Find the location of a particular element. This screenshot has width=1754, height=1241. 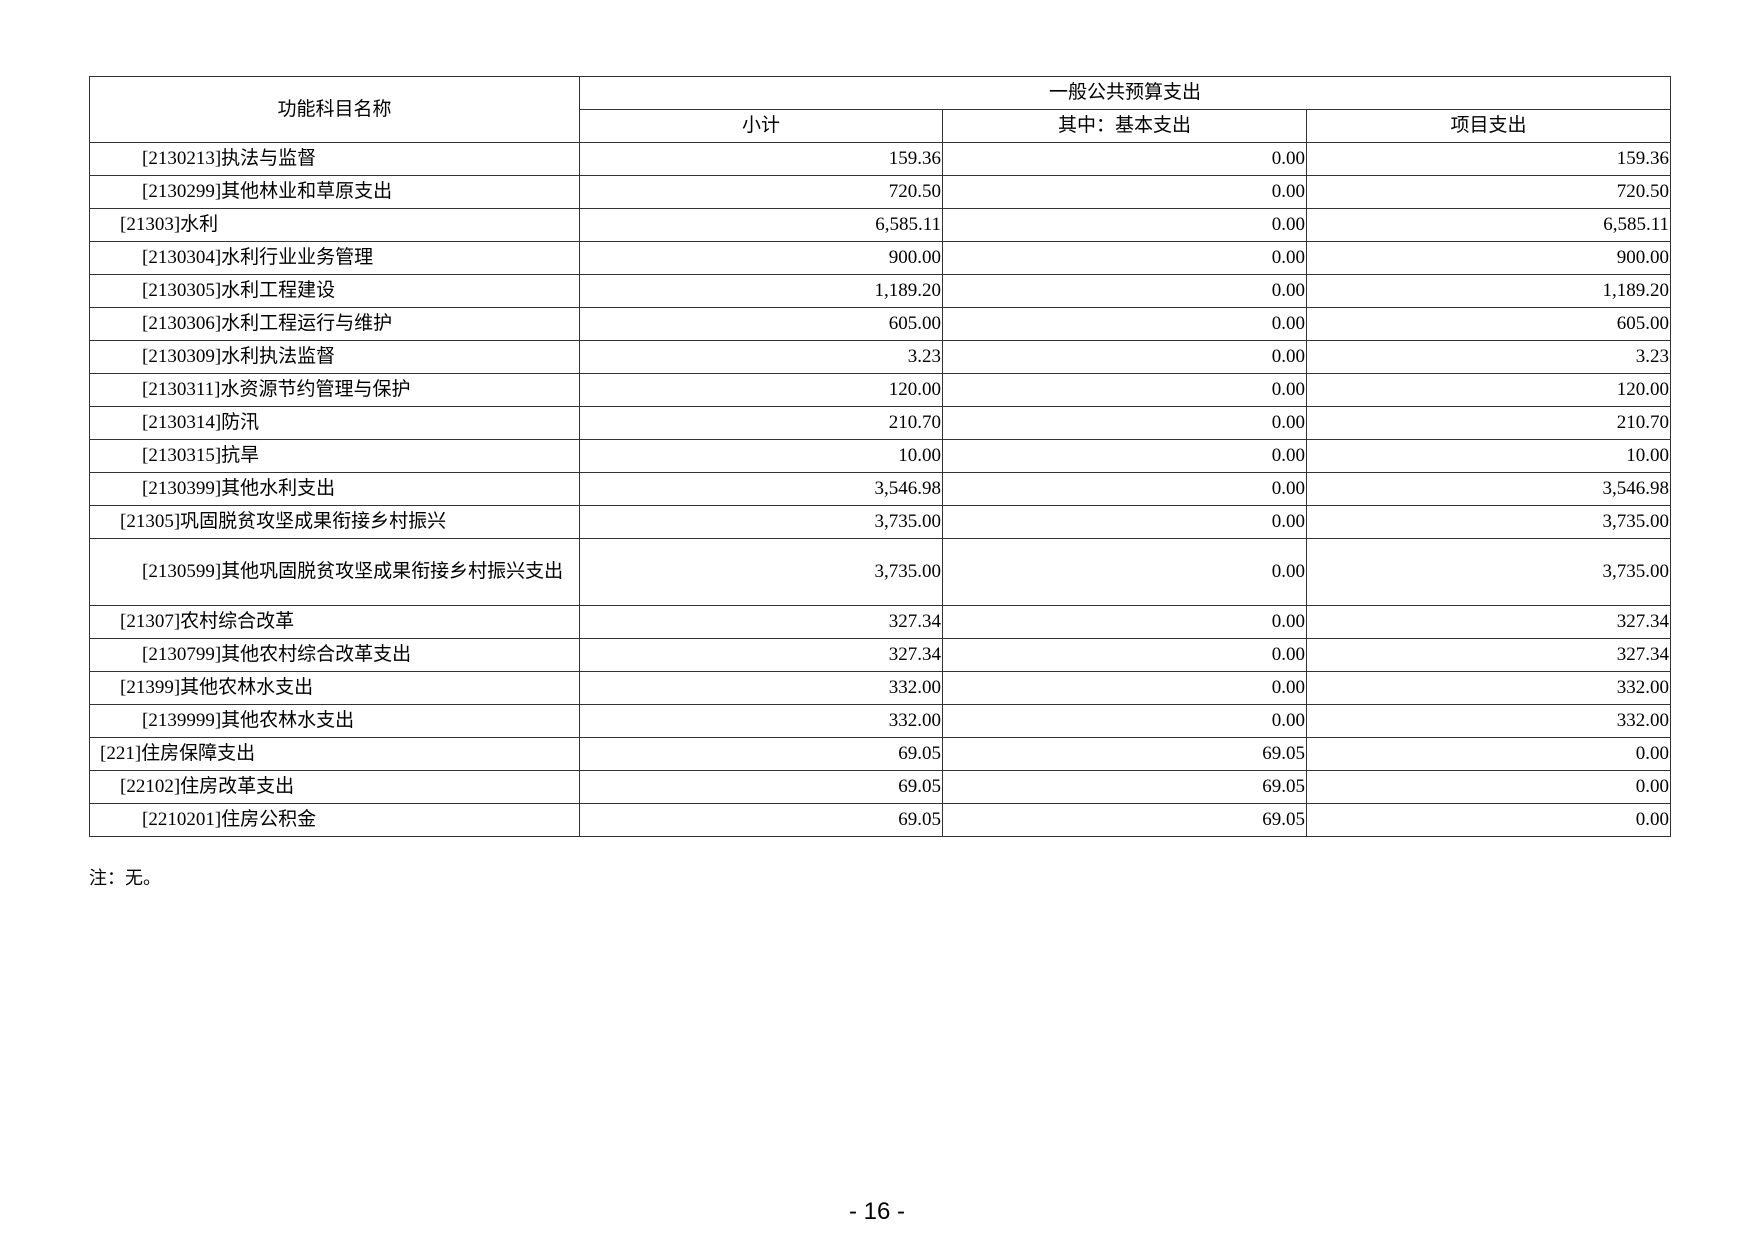

row-name: [2130799]其他农村综合改革支出 is located at coordinates (334, 655).